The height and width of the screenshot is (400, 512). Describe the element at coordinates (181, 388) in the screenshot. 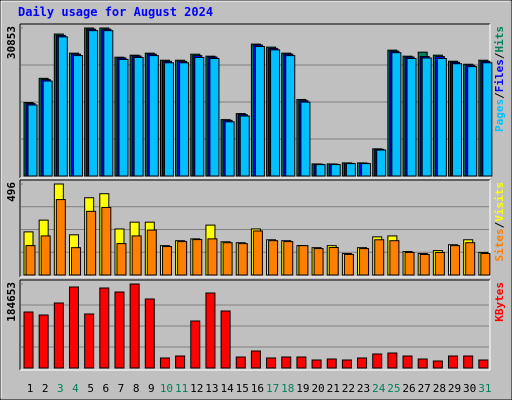

I see `x-tick-label: 11` at that location.